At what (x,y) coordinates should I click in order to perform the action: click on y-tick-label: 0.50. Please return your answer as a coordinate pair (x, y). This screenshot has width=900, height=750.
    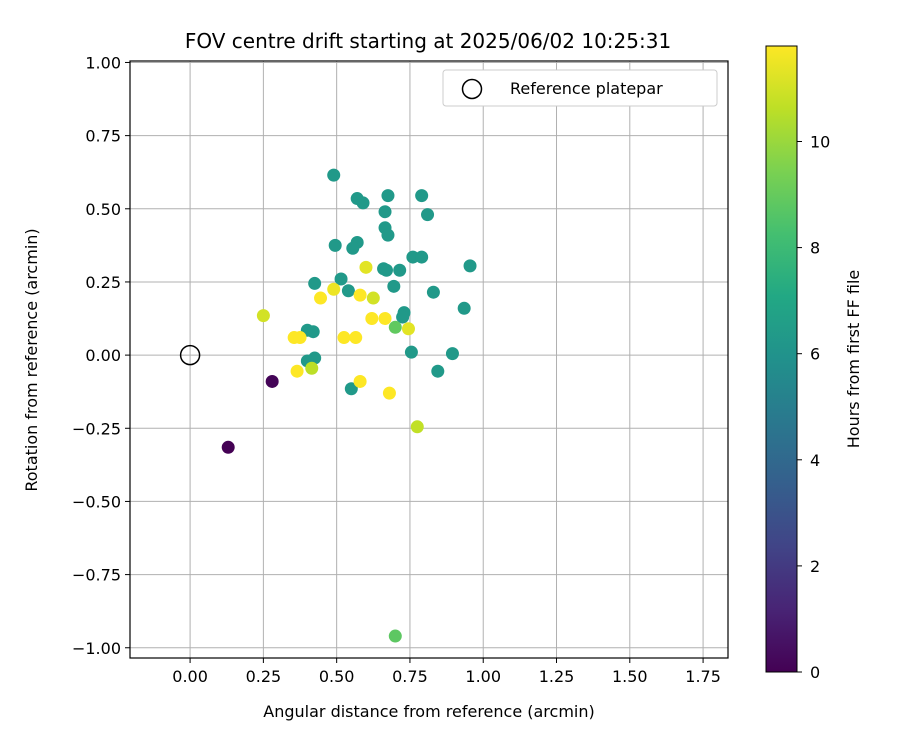
    Looking at the image, I should click on (103, 209).